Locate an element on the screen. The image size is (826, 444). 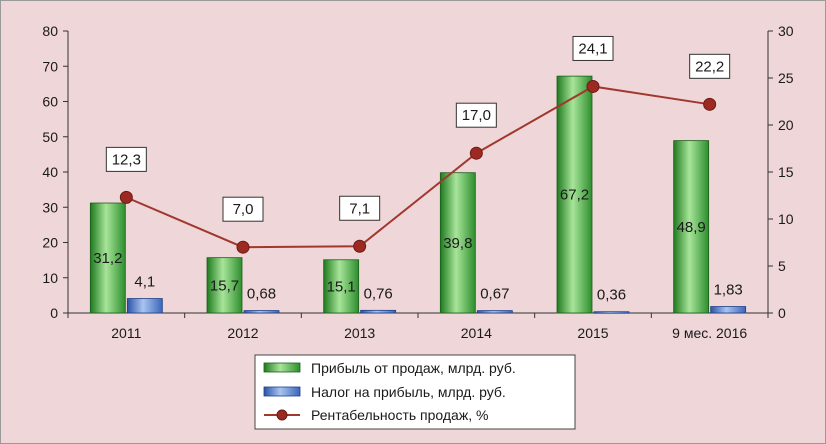
y-left-tick-label: 60 is located at coordinates (50, 102).